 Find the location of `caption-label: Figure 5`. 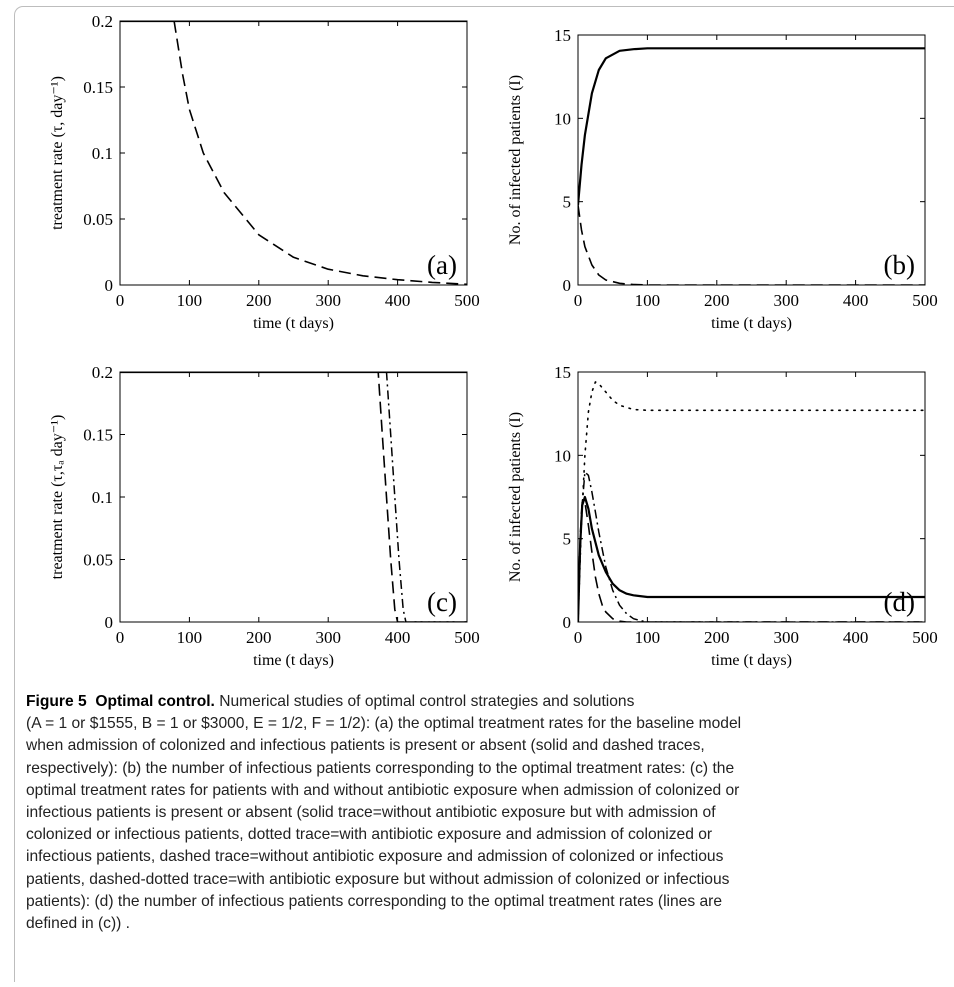

caption-label: Figure 5 is located at coordinates (56, 701).